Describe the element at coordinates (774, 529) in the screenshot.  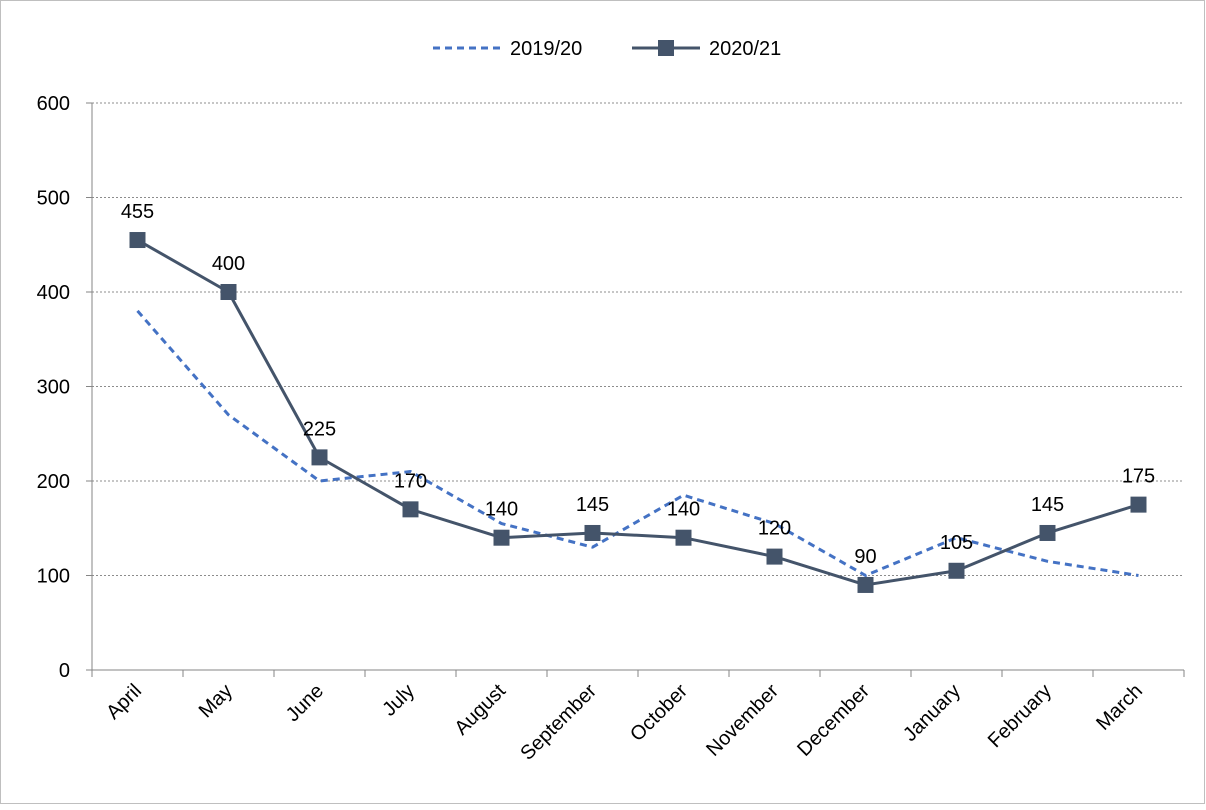
I see `data-label: 120` at that location.